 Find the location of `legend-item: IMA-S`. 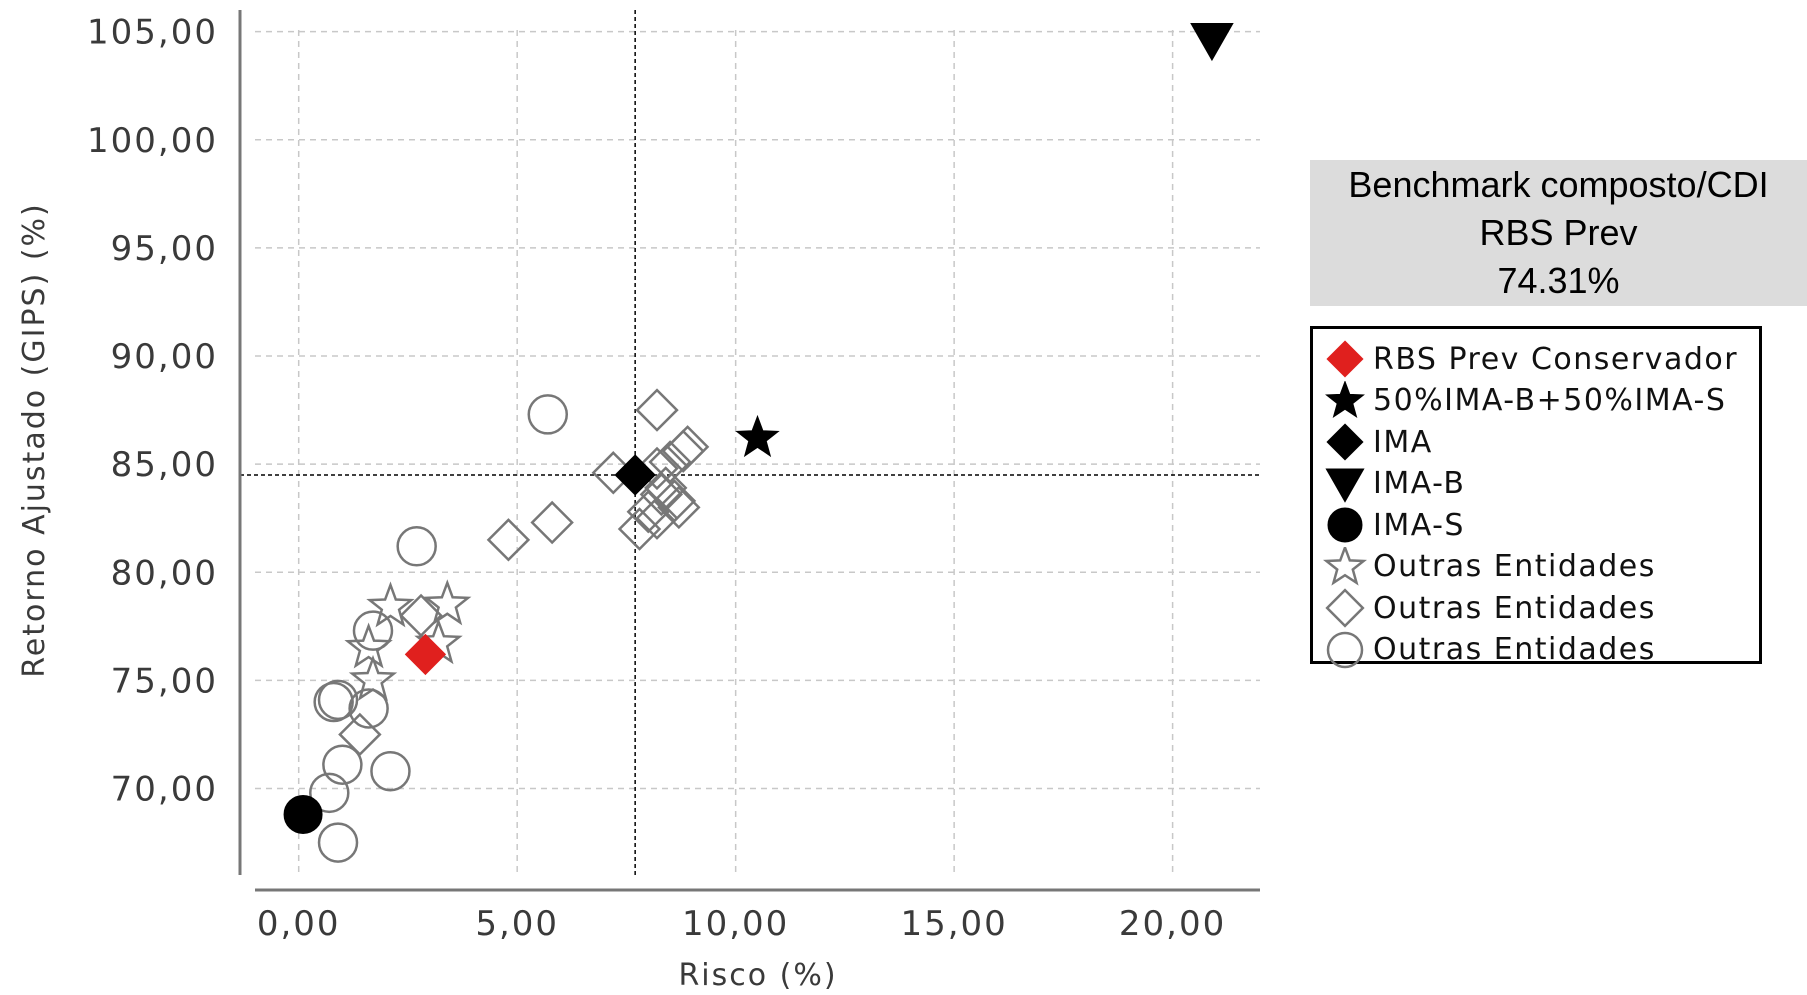

legend-item: IMA-S is located at coordinates (1394, 525).